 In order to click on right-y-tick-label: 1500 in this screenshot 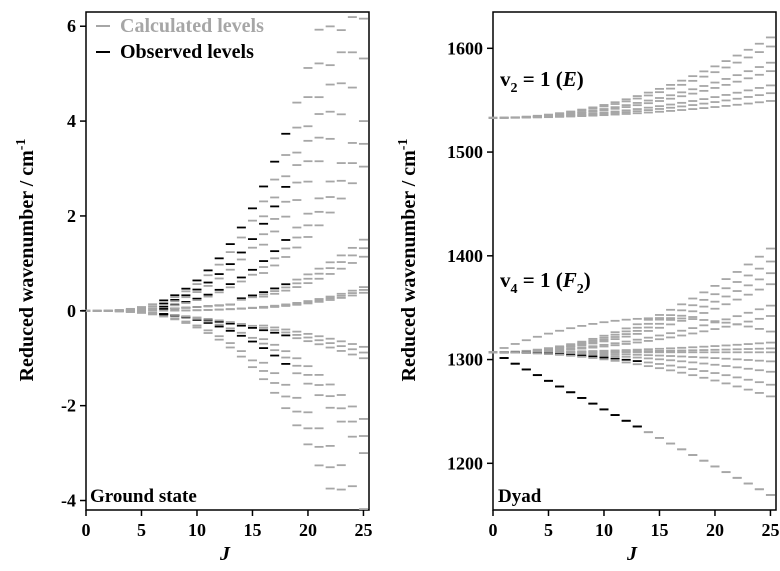, I will do `click(465, 152)`.